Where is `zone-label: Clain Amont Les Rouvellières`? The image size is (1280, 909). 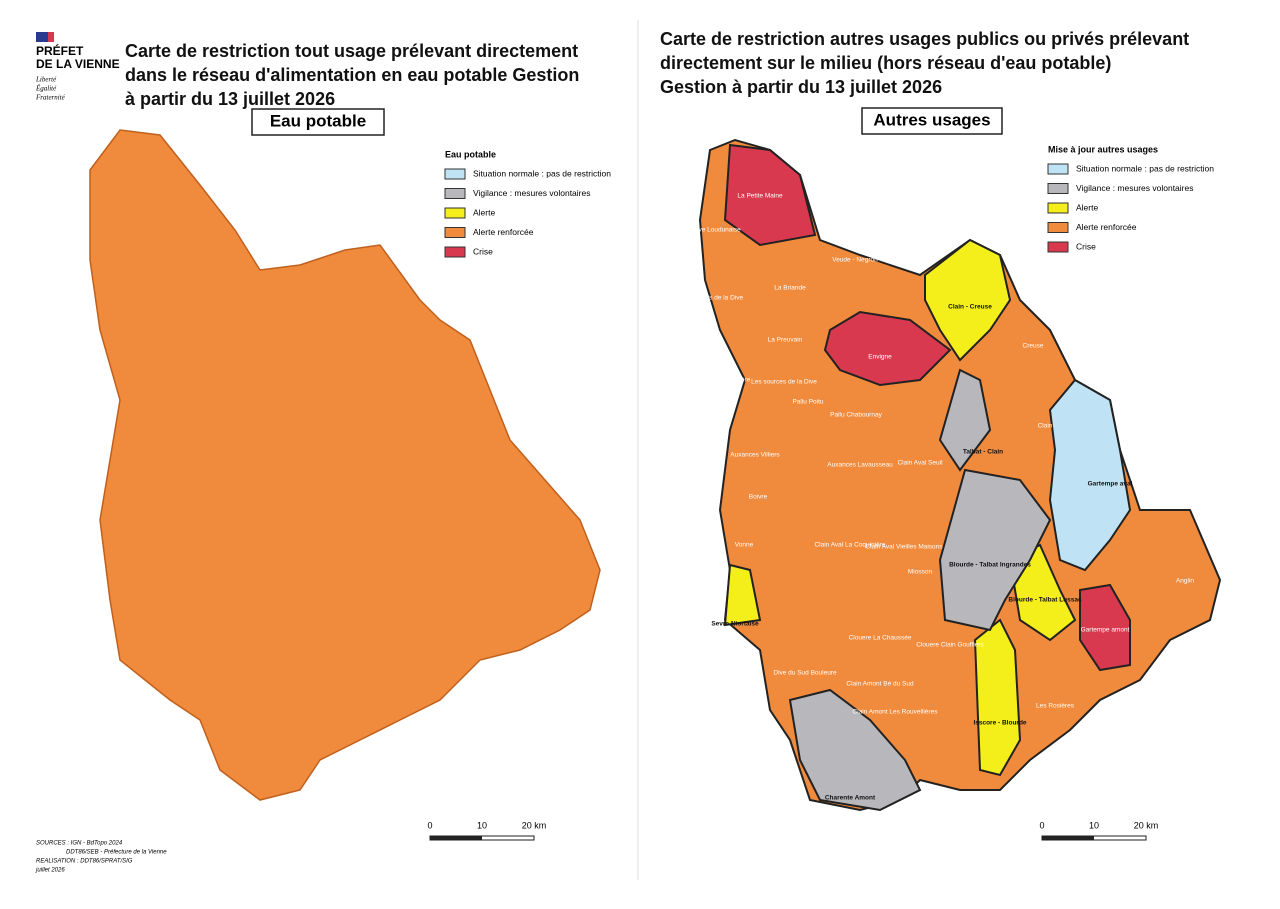 zone-label: Clain Amont Les Rouvellières is located at coordinates (896, 712).